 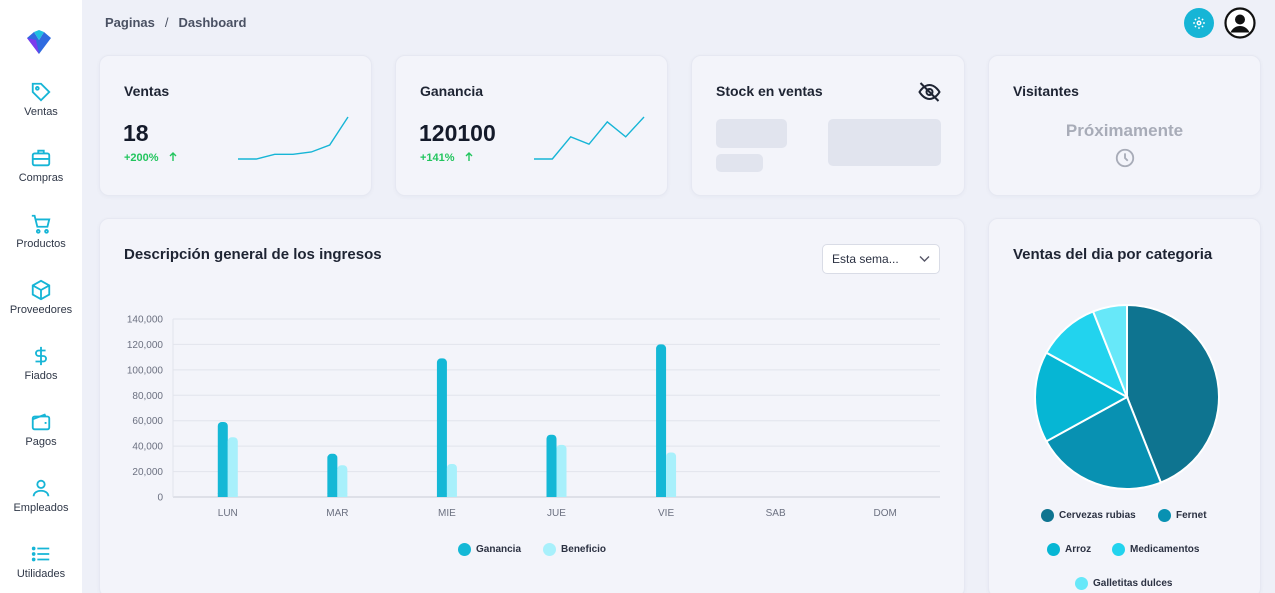 What do you see at coordinates (41, 568) in the screenshot?
I see `sidebar-item-utilidades: Utilidades` at bounding box center [41, 568].